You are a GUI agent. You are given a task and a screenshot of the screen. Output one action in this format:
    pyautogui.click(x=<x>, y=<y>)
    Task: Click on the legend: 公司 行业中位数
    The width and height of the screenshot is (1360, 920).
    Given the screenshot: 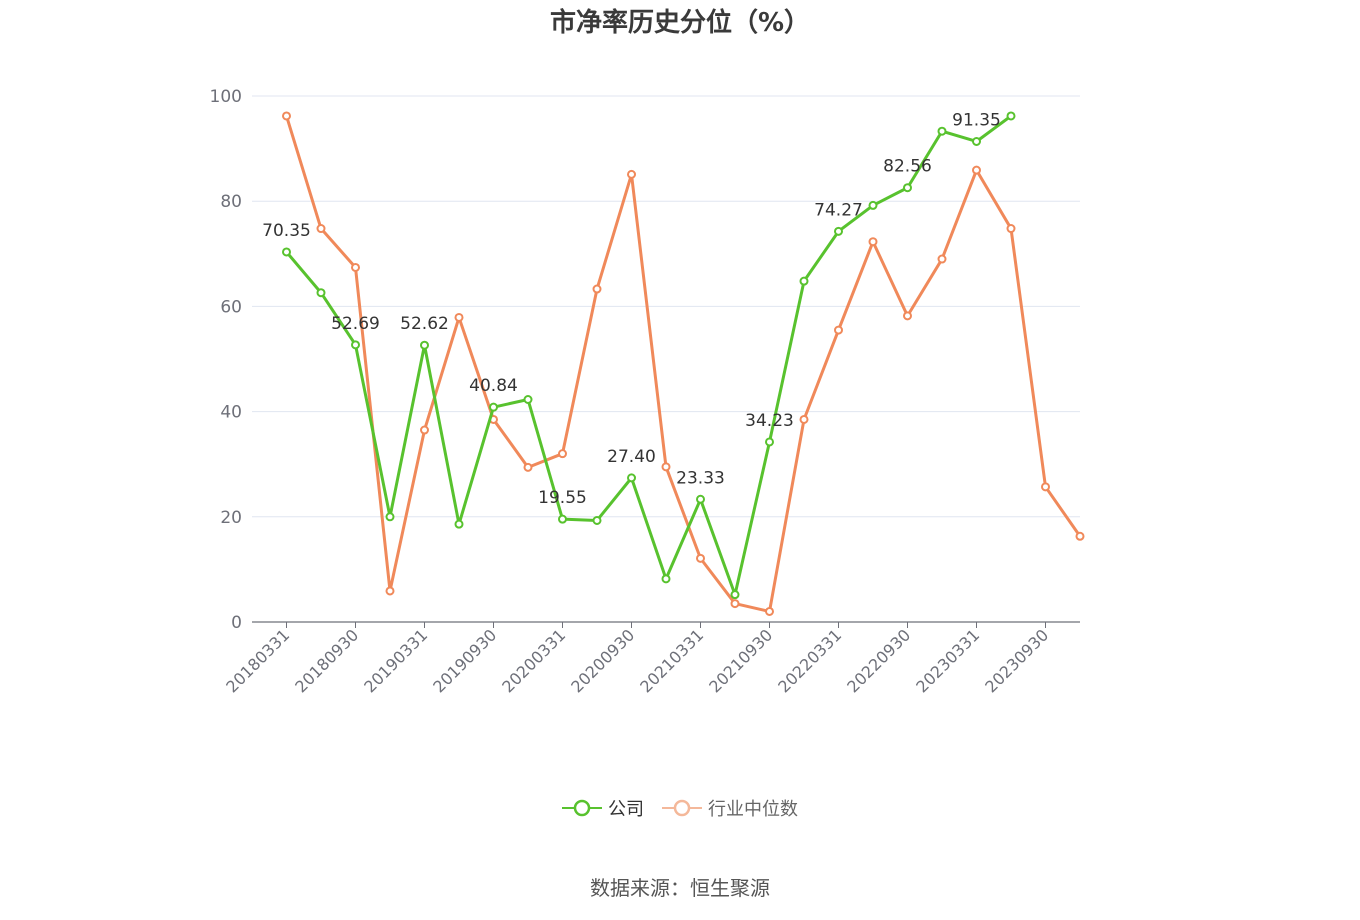 What is the action you would take?
    pyautogui.click(x=680, y=808)
    